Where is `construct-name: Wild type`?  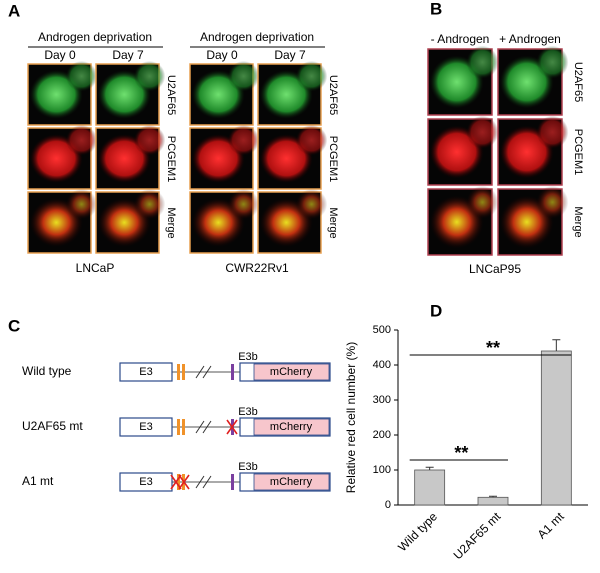
construct-name: Wild type is located at coordinates (47, 371).